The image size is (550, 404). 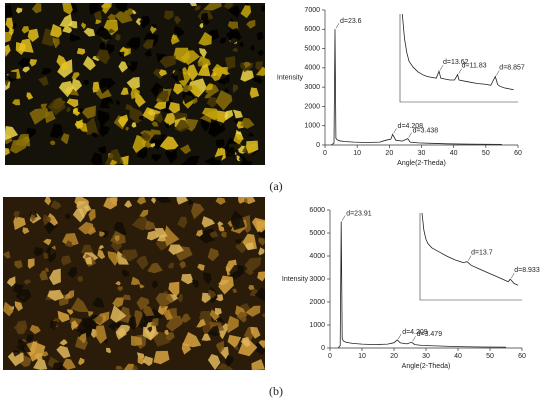 I want to click on annotation: d=11.83, so click(x=474, y=66).